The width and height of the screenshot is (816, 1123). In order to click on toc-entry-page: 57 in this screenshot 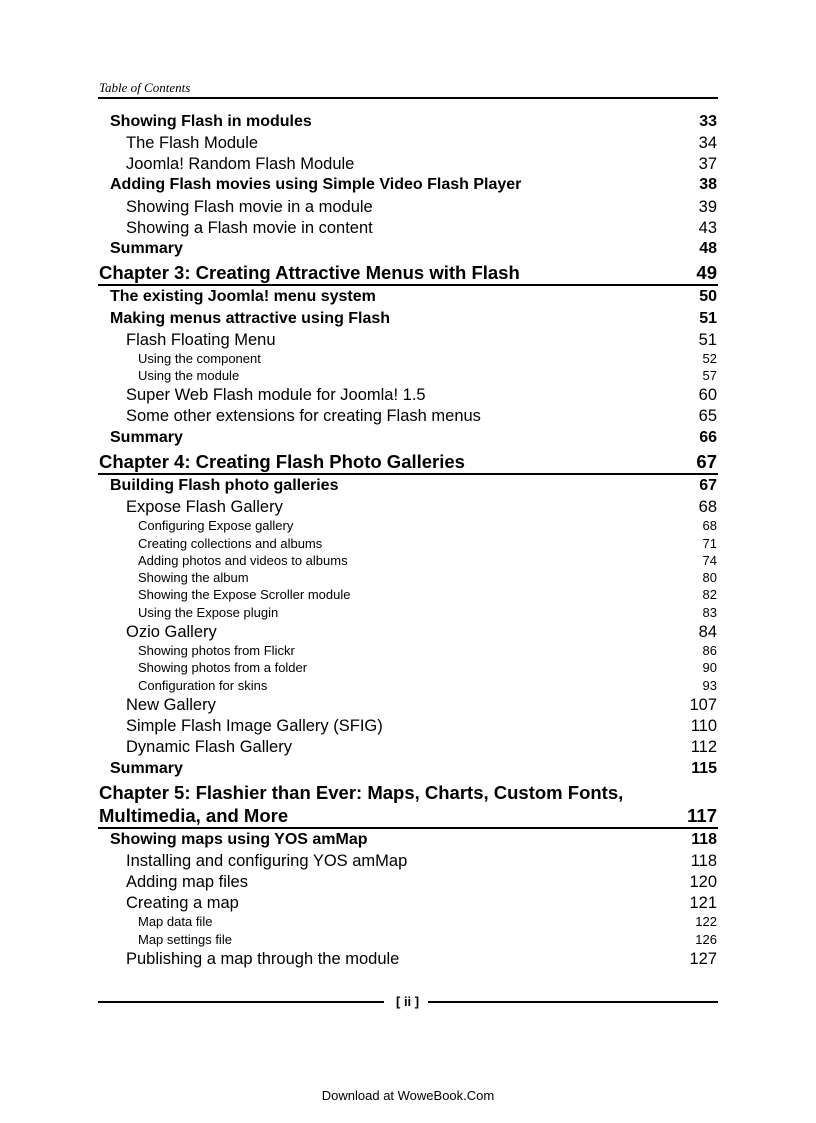, I will do `click(709, 375)`.